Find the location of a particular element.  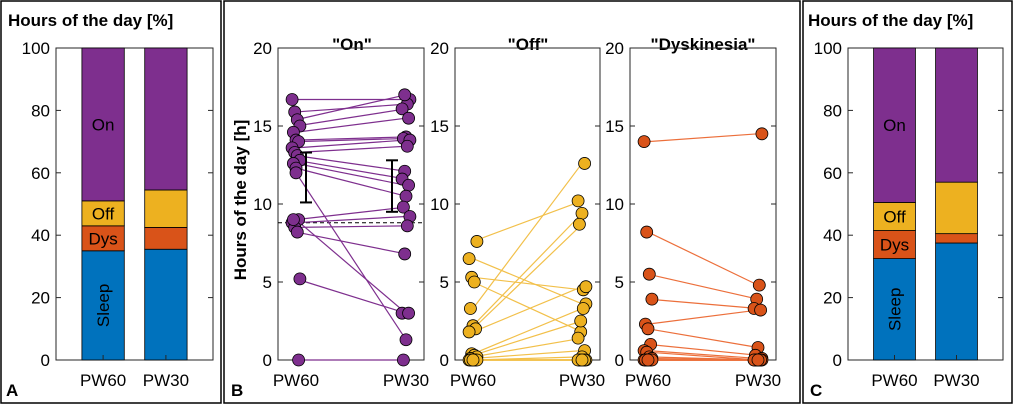

panel-a-ytick-label: 80 is located at coordinates (40, 110).